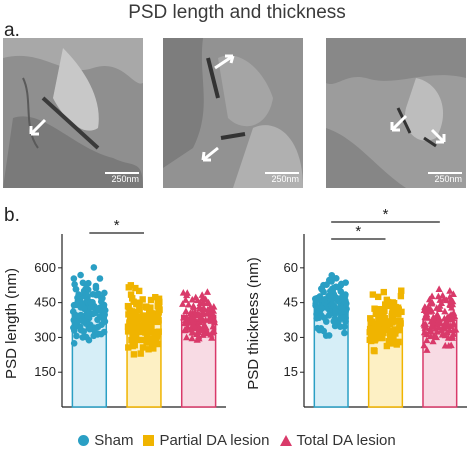 This screenshot has height=453, width=474. I want to click on y-tick-label: 600, so click(45, 267).